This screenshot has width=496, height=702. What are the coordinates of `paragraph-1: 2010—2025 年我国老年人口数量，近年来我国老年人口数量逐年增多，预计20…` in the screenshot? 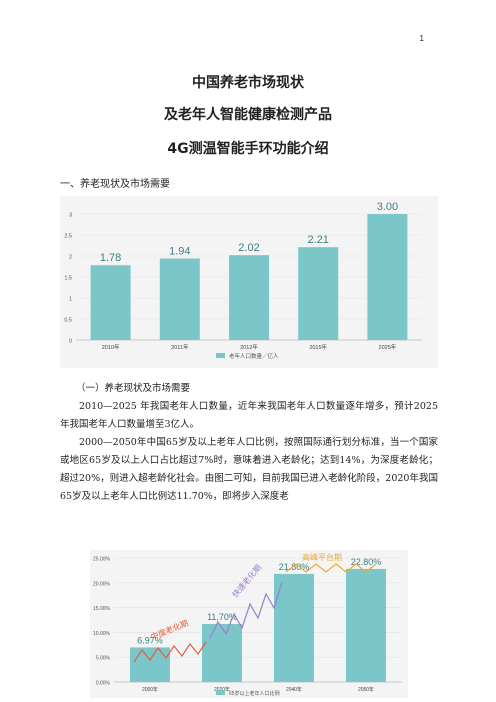 It's located at (249, 415).